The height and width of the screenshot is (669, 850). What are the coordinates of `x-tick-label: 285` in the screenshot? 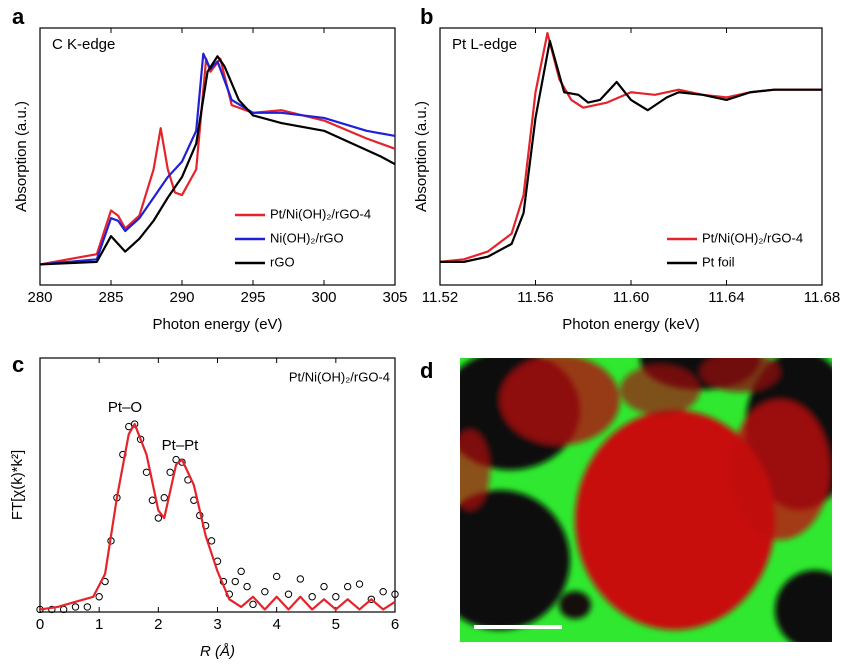 It's located at (110, 297).